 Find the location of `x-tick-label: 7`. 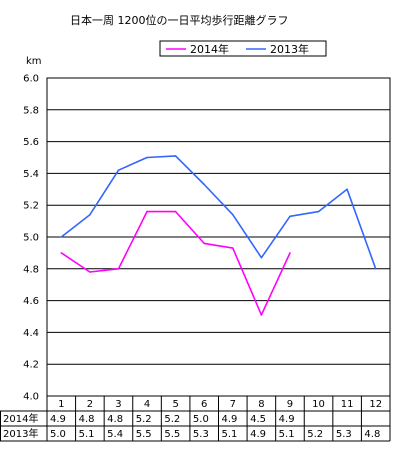

x-tick-label: 7 is located at coordinates (233, 404).